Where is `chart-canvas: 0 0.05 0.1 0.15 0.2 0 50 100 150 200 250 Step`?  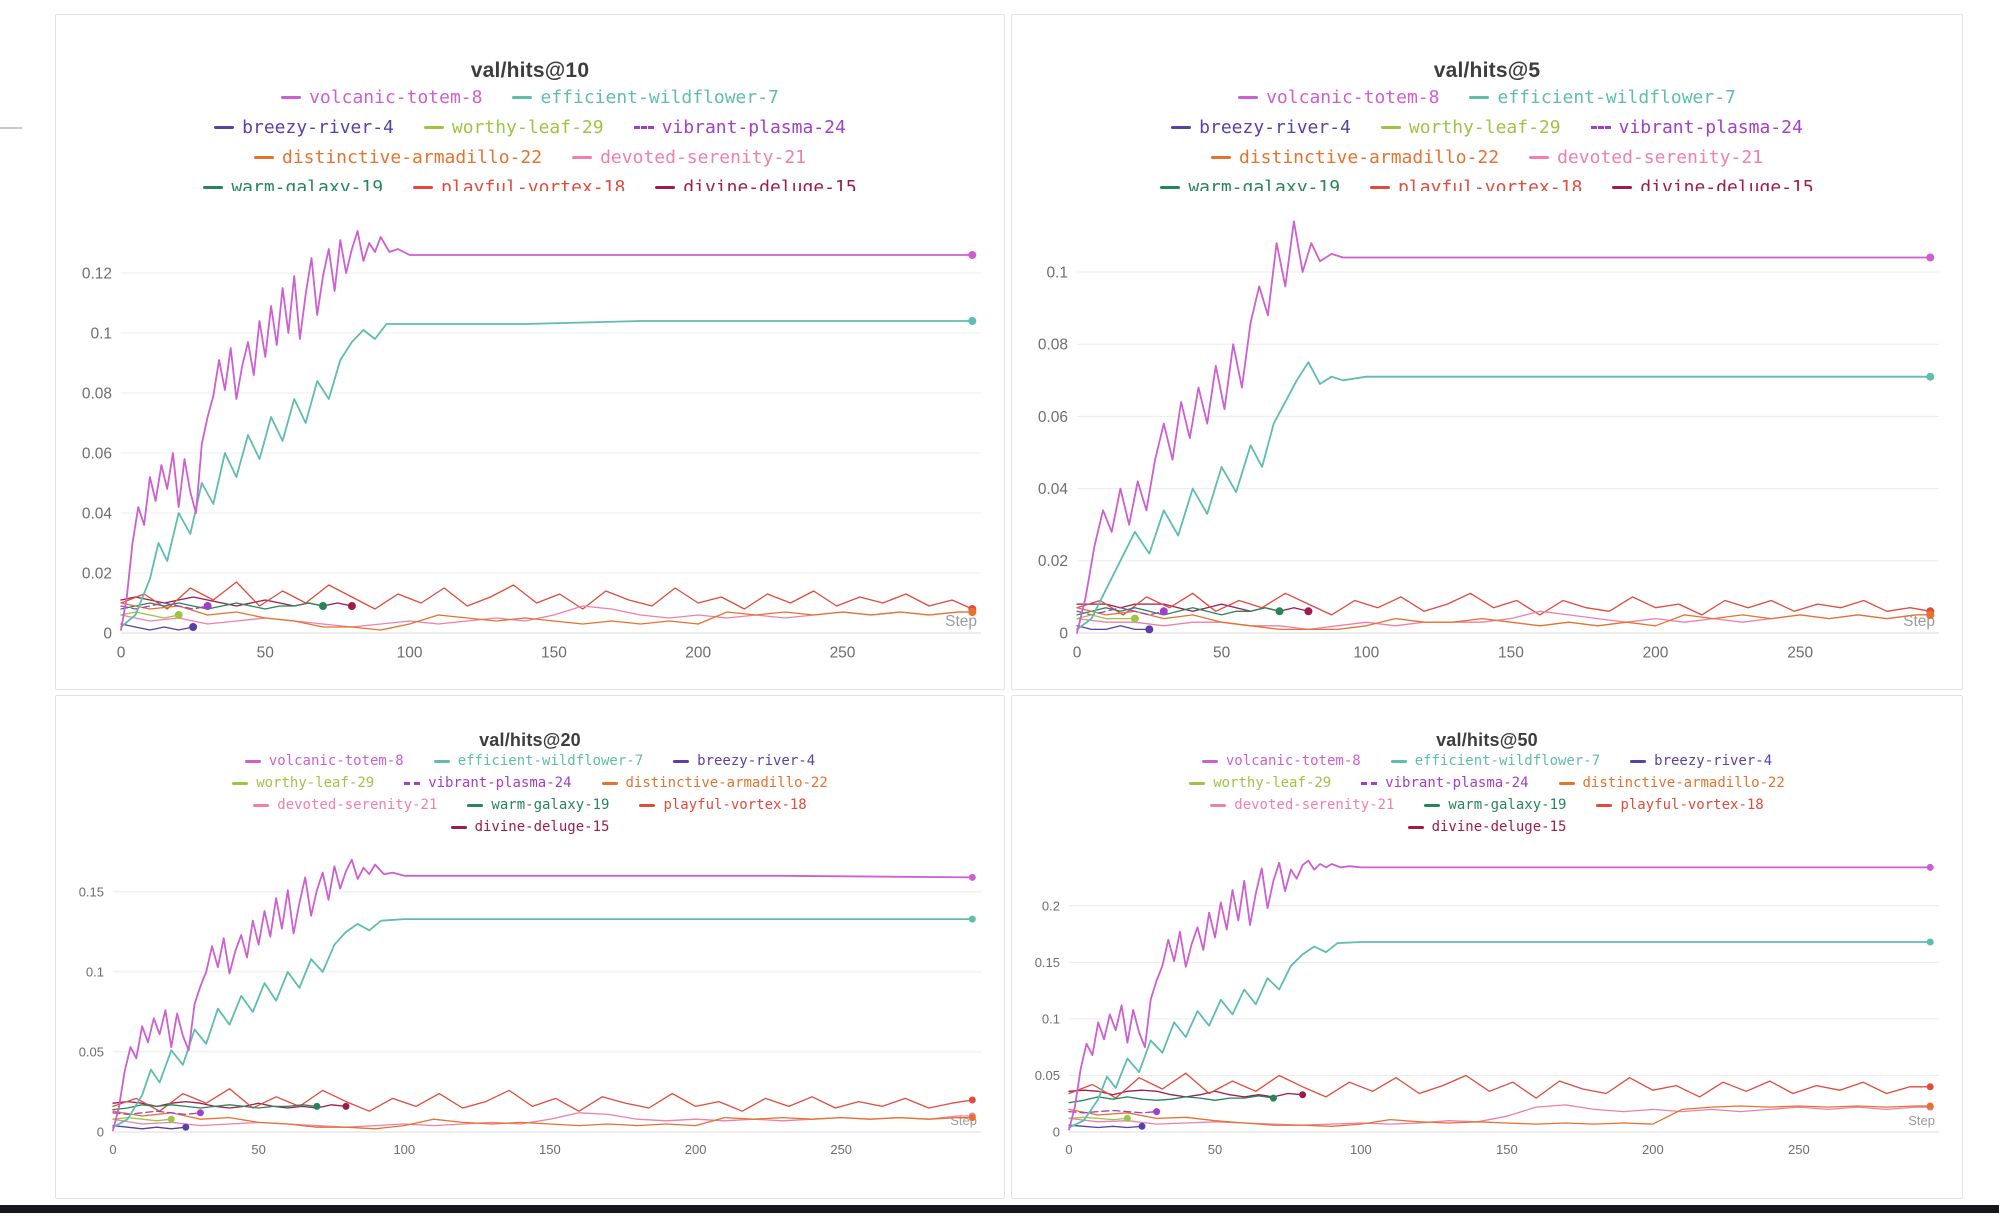 chart-canvas: 0 0.05 0.1 0.15 0.2 0 50 100 150 200 250 Step is located at coordinates (1487, 1004).